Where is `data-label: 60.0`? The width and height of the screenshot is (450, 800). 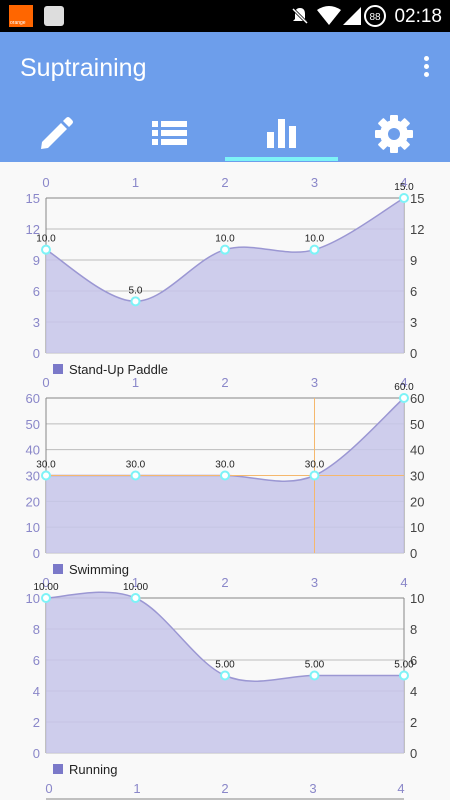 data-label: 60.0 is located at coordinates (404, 387).